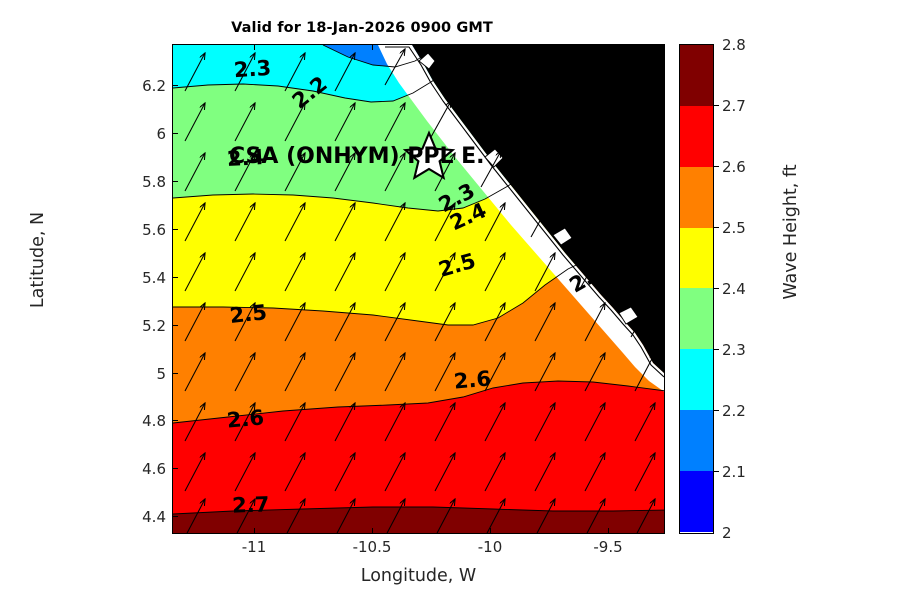 Image resolution: width=900 pixels, height=600 pixels. I want to click on page-title: Valid for 18-Jan-2026 0900 GMT, so click(362, 28).